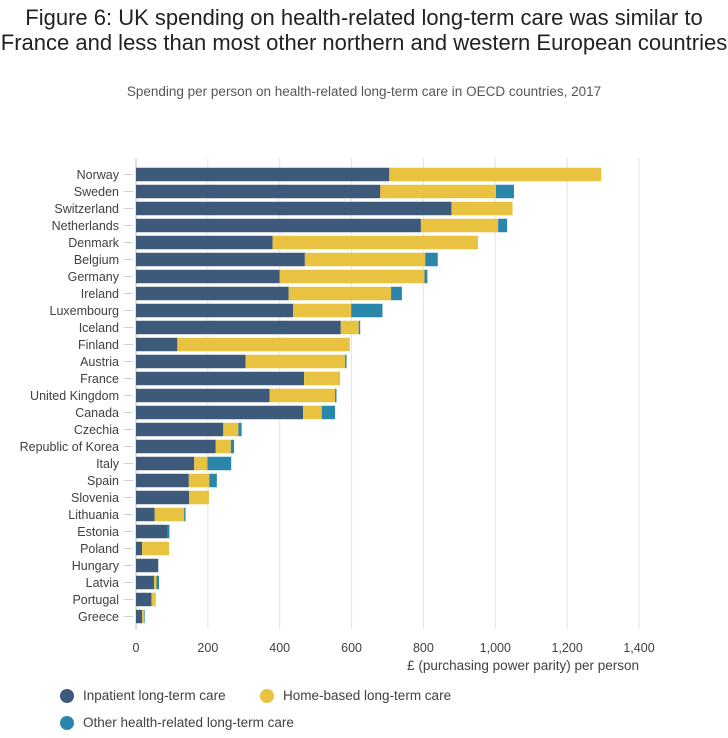 The image size is (728, 738). Describe the element at coordinates (96, 566) in the screenshot. I see `category-label: Hungary` at that location.